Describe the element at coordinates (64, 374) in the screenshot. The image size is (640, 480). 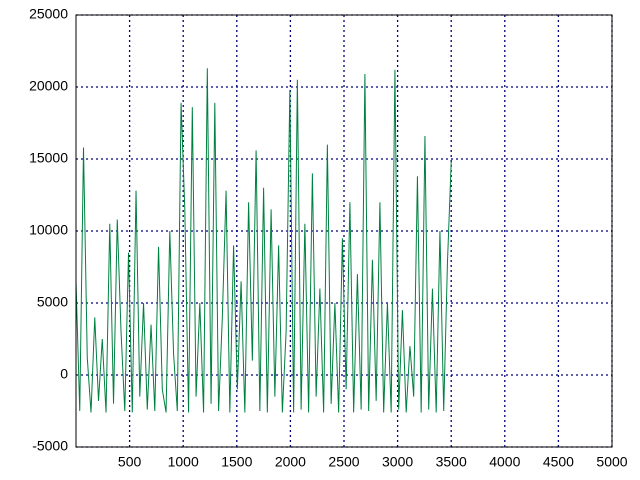
I see `y-tick-label: 0` at that location.